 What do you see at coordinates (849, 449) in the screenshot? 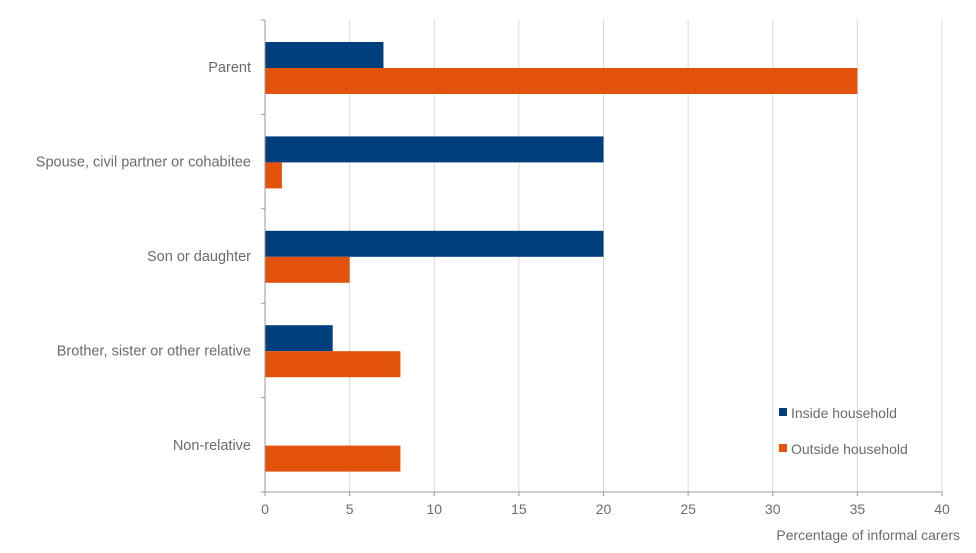
I see `legend-label-outside: Outside household` at bounding box center [849, 449].